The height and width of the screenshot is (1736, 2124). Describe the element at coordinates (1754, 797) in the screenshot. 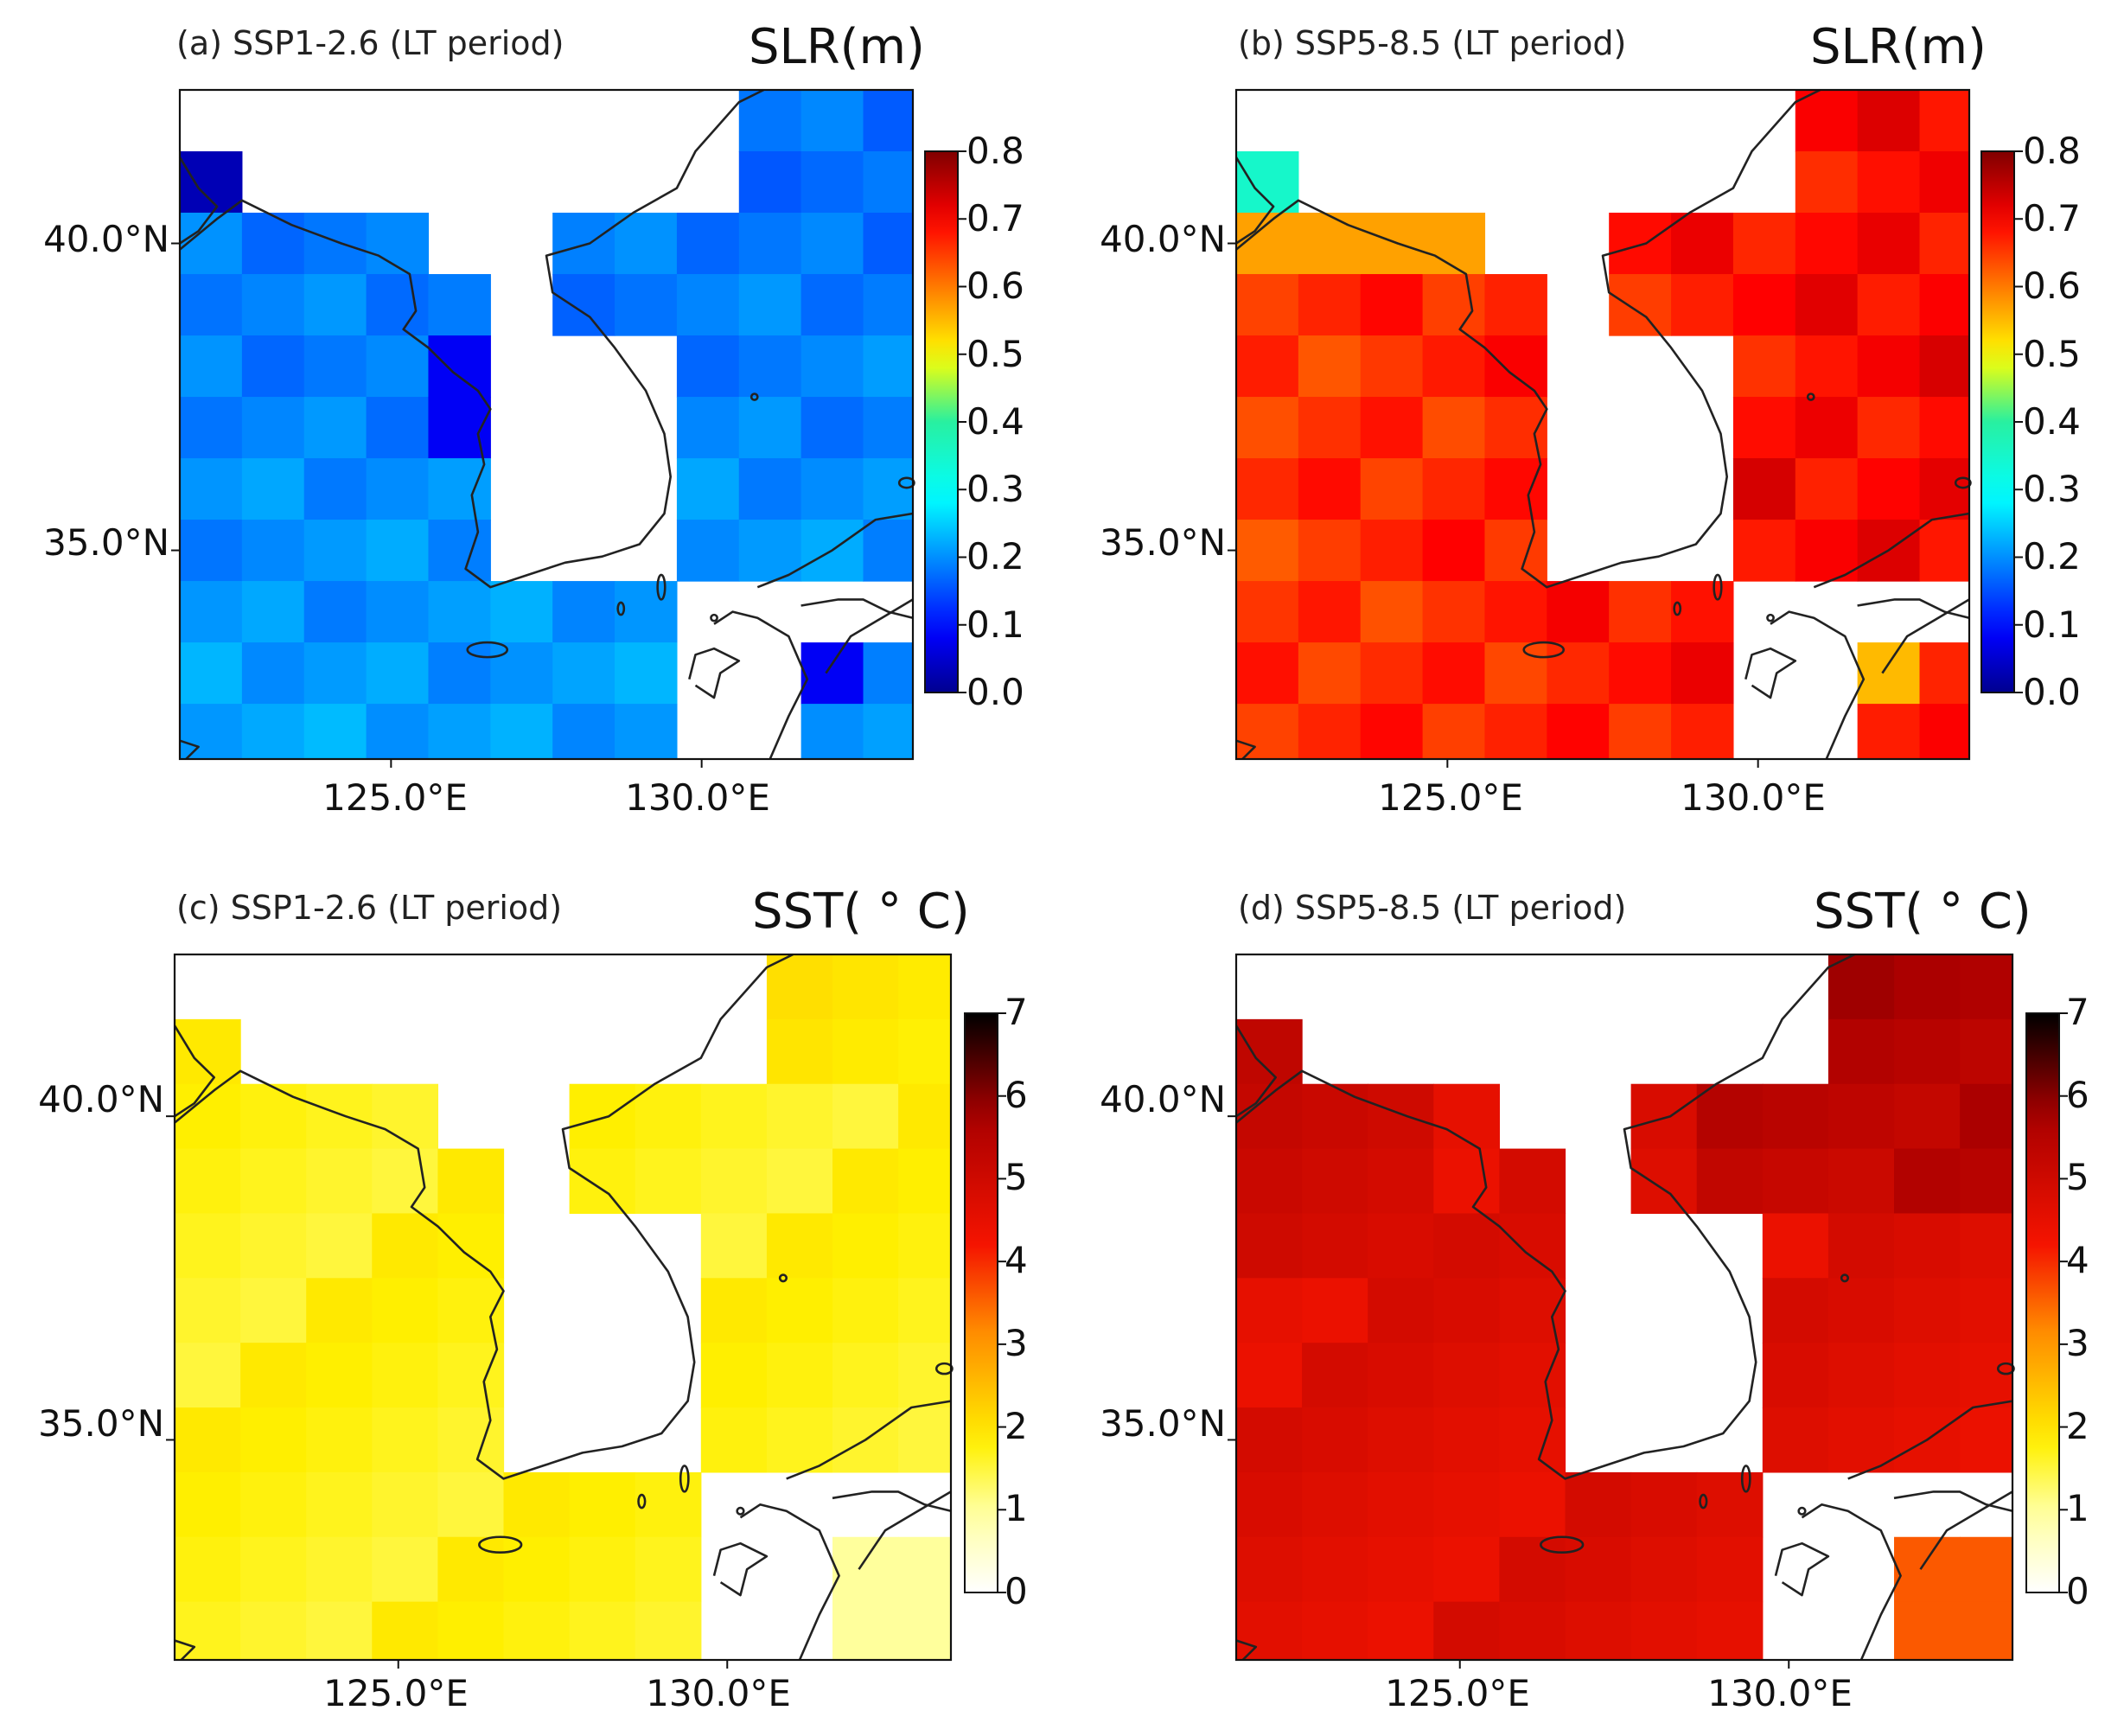

I see `lon-label-130: 130.0°E` at that location.